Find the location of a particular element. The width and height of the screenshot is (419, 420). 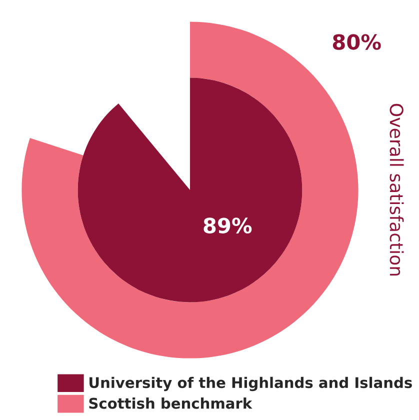

data-label: 89% is located at coordinates (228, 226).